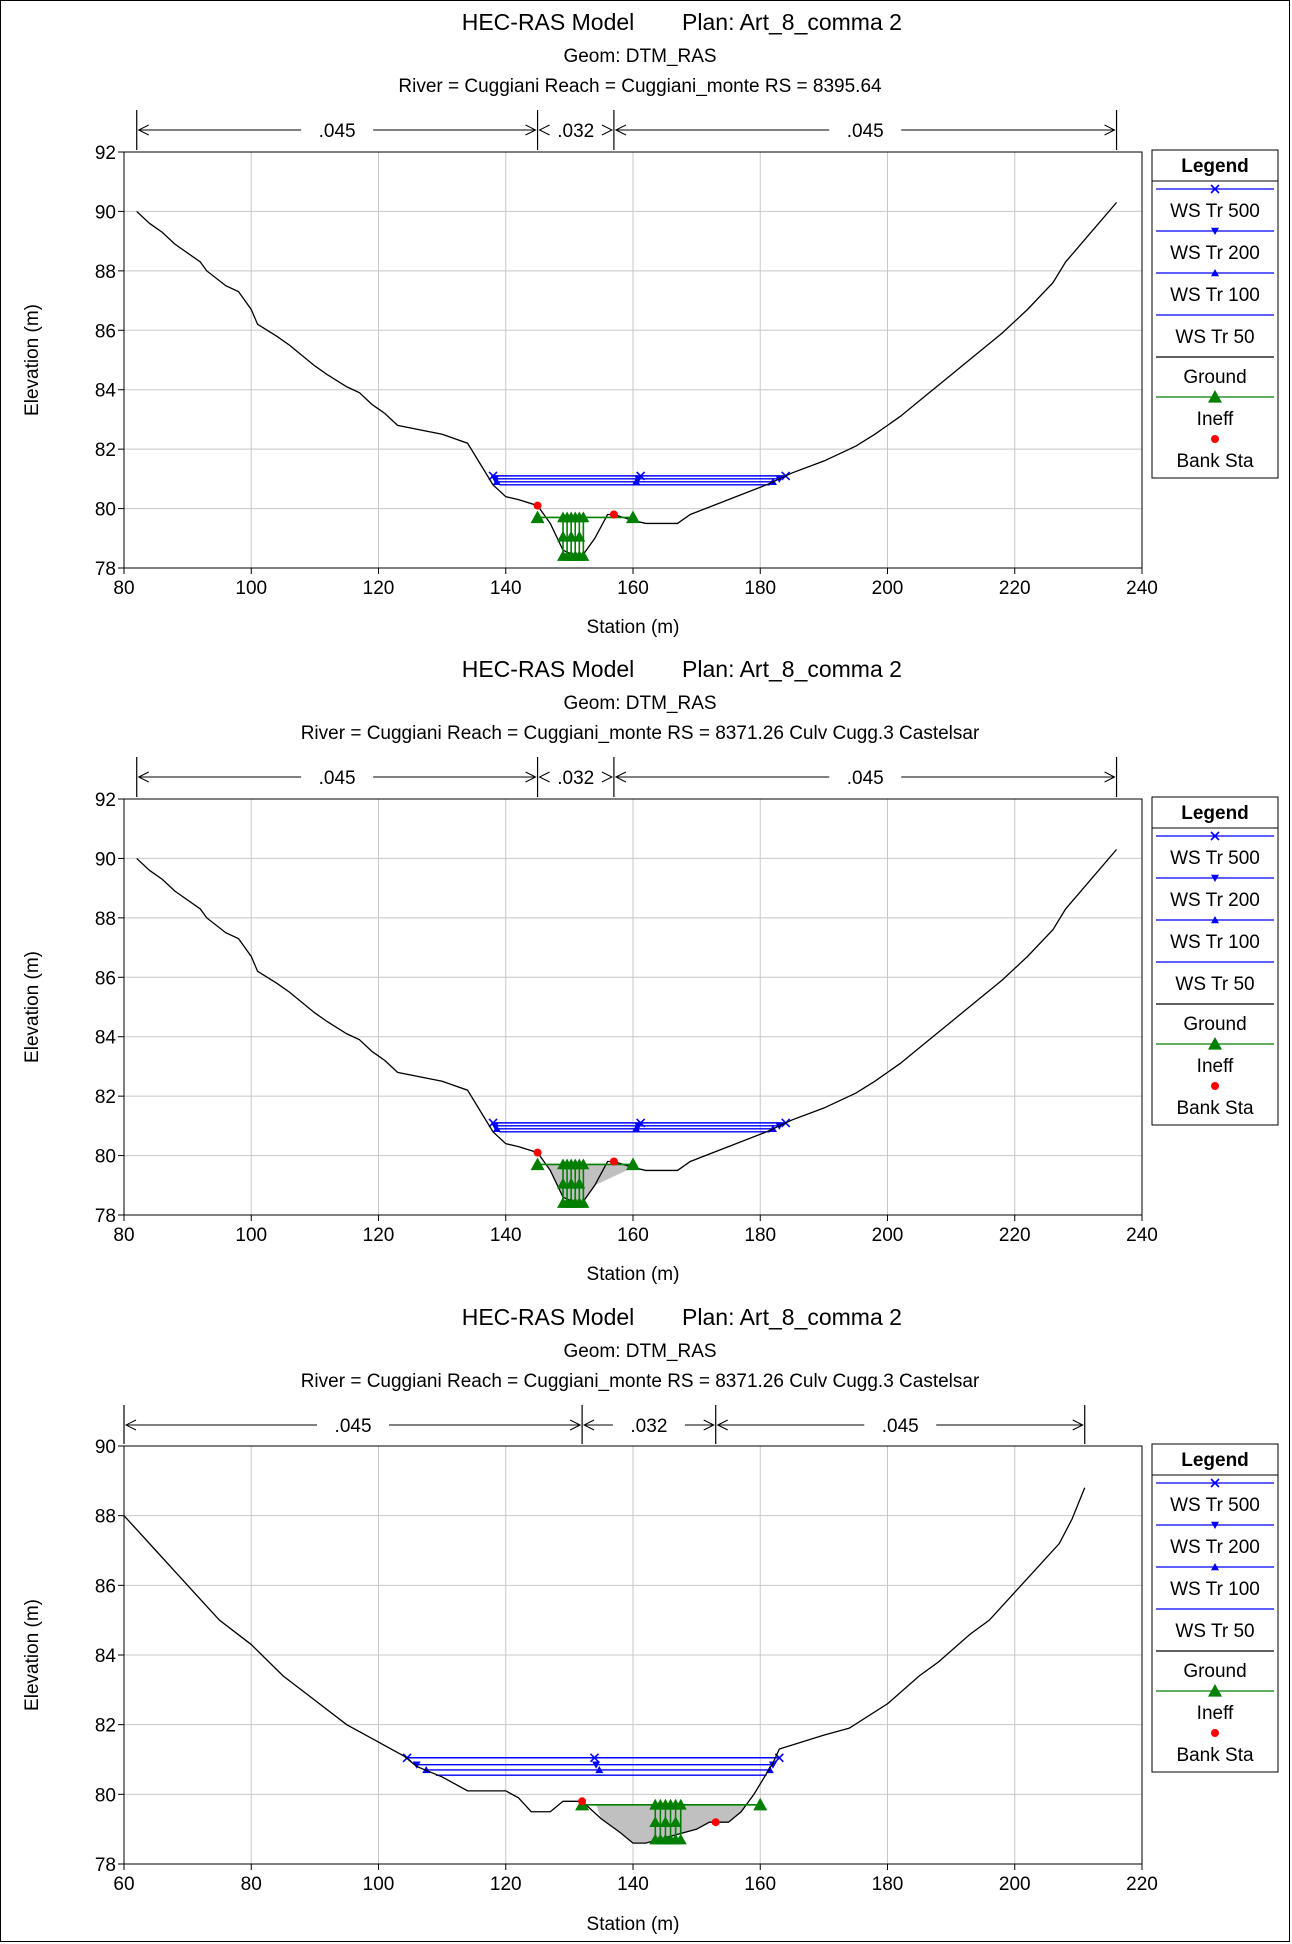 Image resolution: width=1292 pixels, height=1944 pixels. What do you see at coordinates (1215, 900) in the screenshot?
I see `legend-item-label: WS Tr 200` at bounding box center [1215, 900].